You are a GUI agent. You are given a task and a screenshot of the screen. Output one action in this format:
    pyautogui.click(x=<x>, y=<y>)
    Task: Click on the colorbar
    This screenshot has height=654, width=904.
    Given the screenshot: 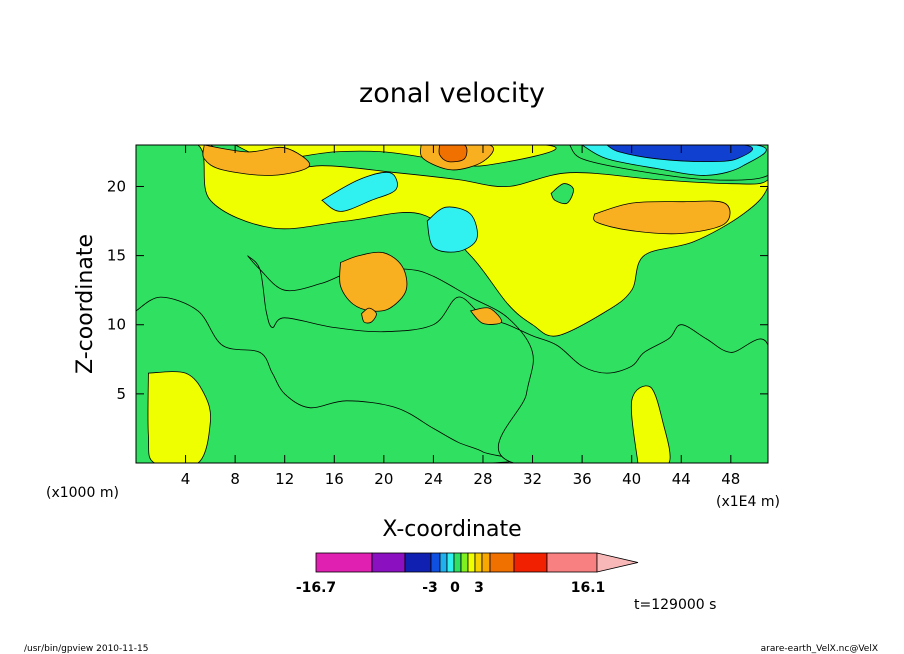 What is the action you would take?
    pyautogui.click(x=477, y=562)
    